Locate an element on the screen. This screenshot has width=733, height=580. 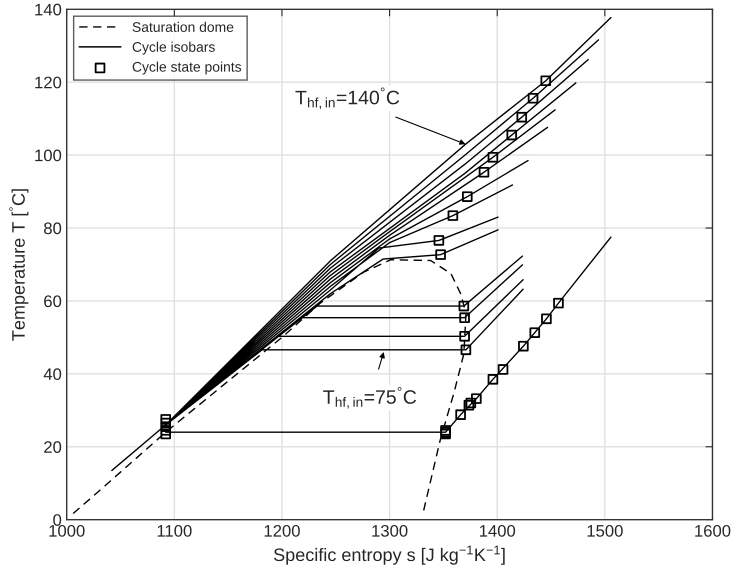
x-tick-label: 1400 is located at coordinates (498, 530).